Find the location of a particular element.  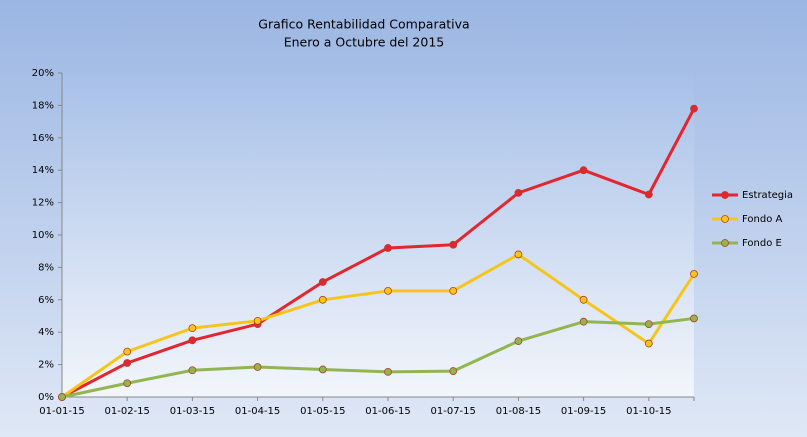

y-tick-label: 14% is located at coordinates (43, 170).